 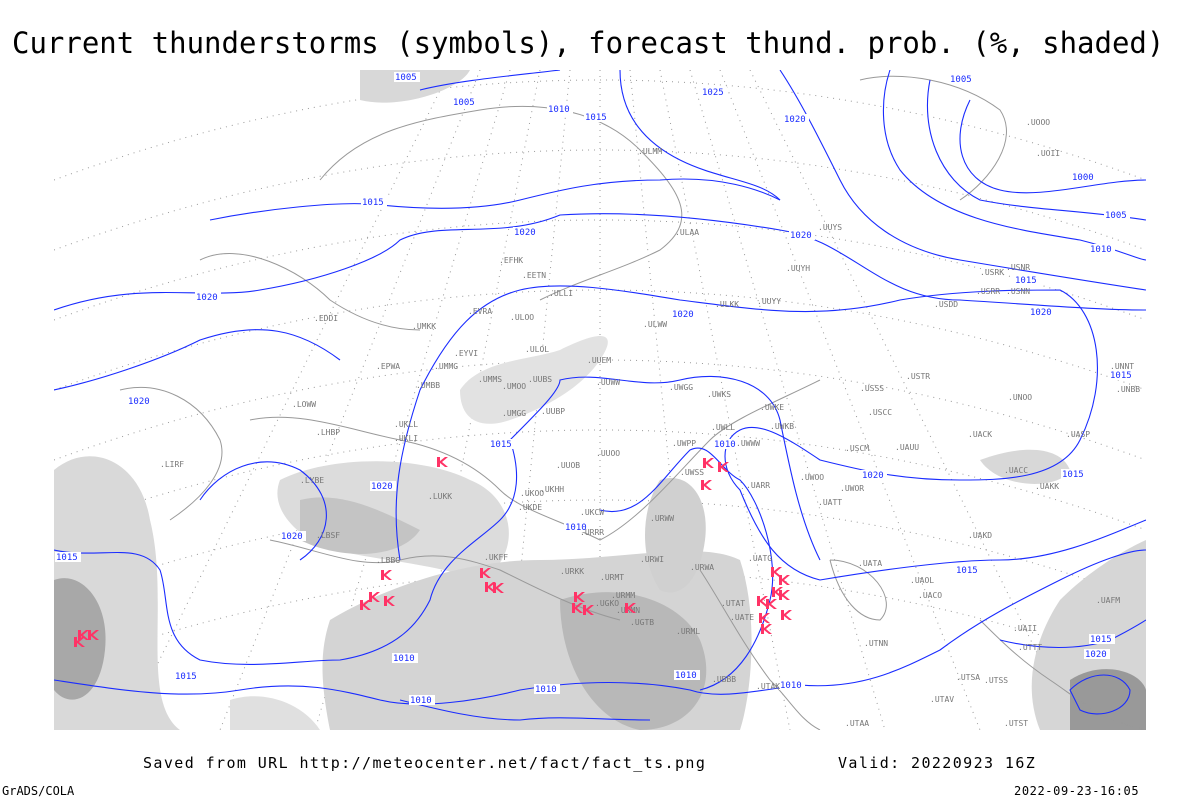 I want to click on station-label: .UOII, so click(x=1048, y=153).